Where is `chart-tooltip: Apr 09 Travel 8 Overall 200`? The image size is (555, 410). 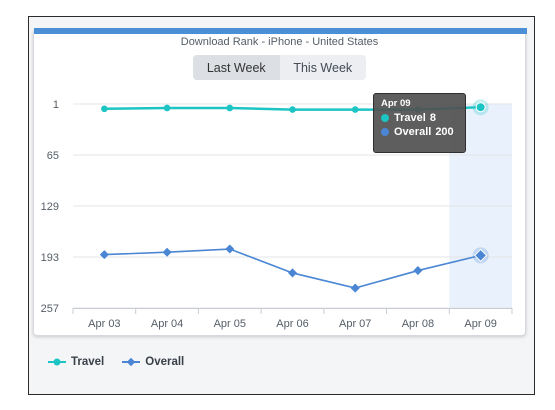
chart-tooltip: Apr 09 Travel 8 Overall 200 is located at coordinates (419, 123).